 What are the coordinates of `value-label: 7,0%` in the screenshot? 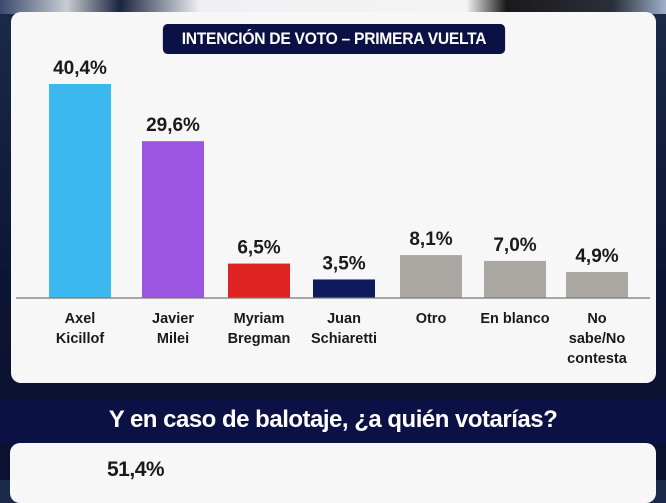 It's located at (514, 245).